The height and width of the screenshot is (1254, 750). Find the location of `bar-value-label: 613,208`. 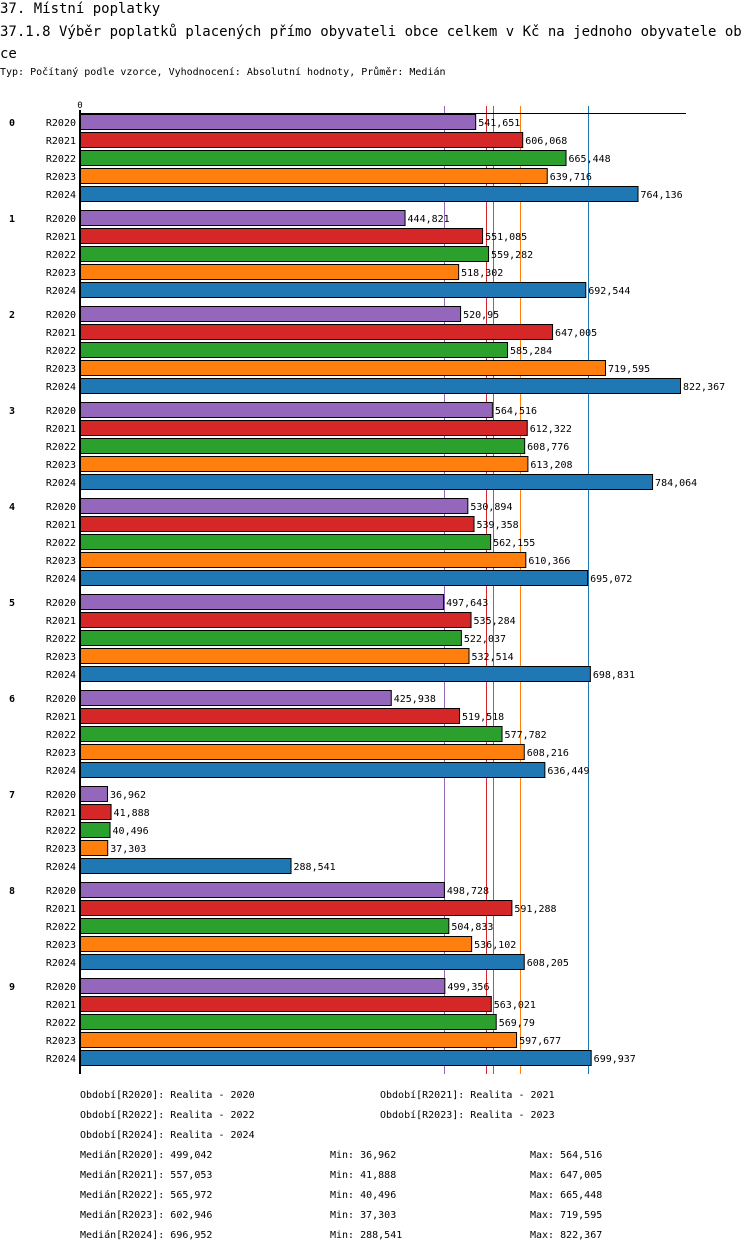

bar-value-label: 613,208 is located at coordinates (551, 465).